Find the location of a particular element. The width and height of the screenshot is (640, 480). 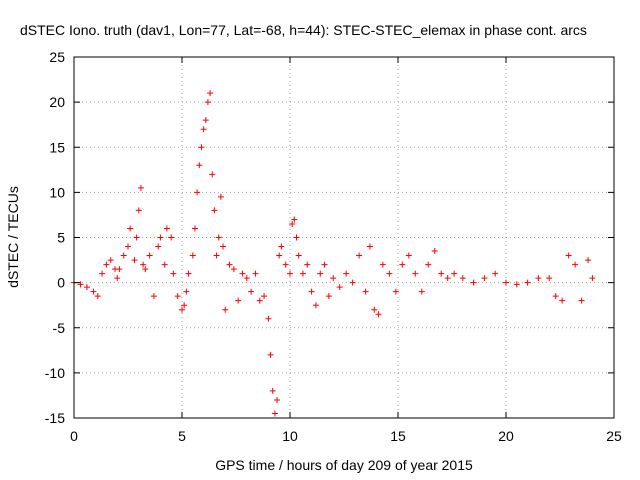

y-tick-label: 25 is located at coordinates (57, 57).